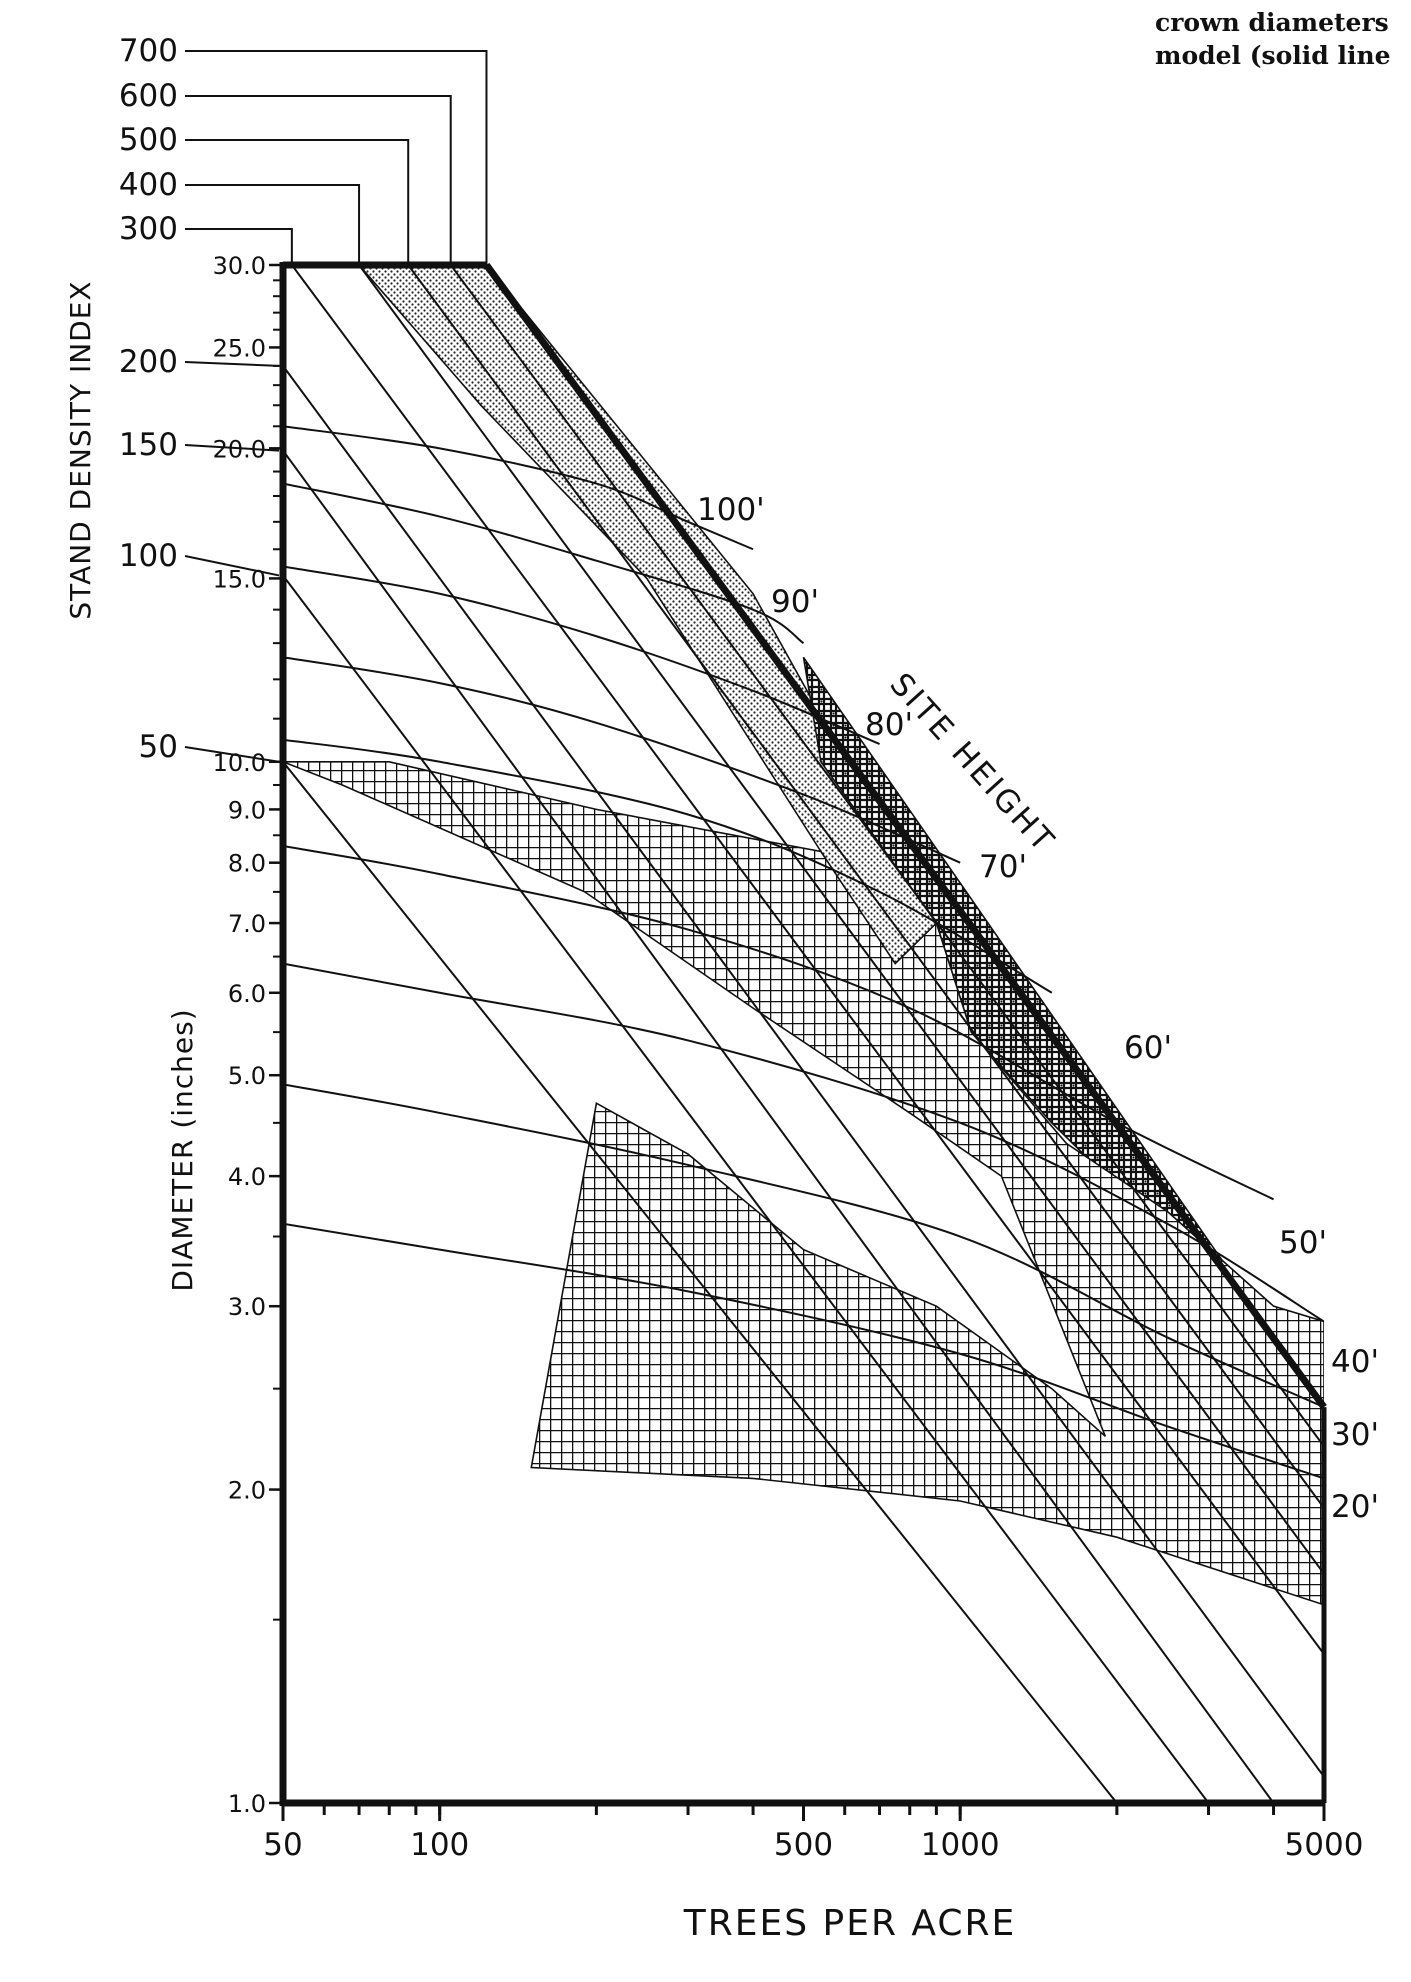 The image size is (1411, 1982). I want to click on sdi-tick-label: 600, so click(148, 96).